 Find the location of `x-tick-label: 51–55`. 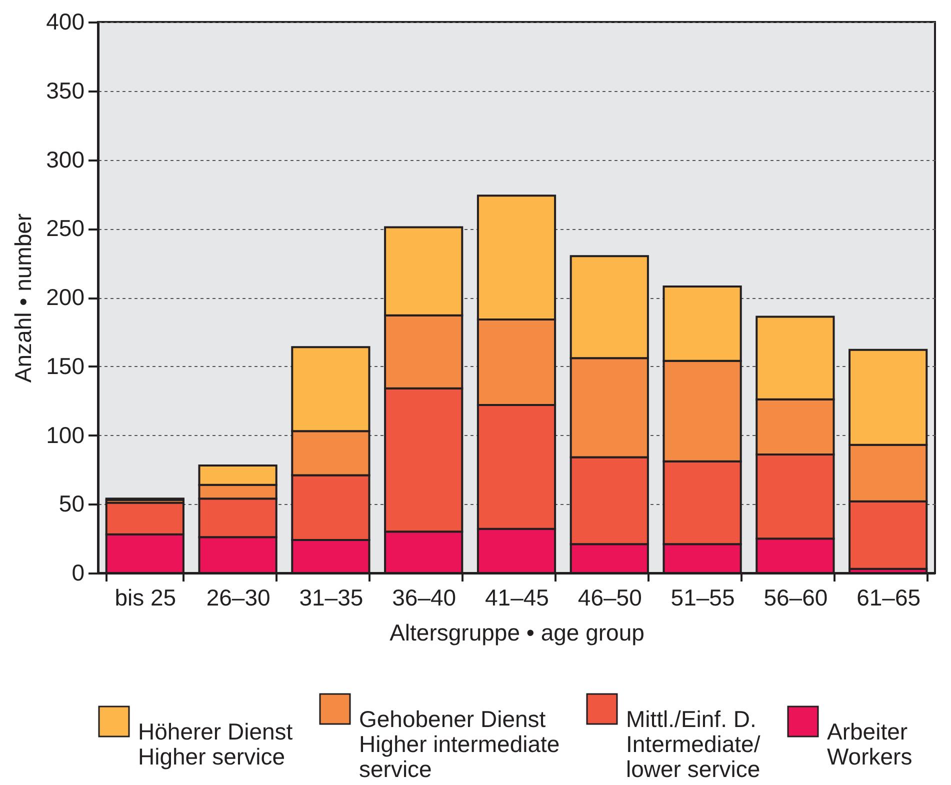

x-tick-label: 51–55 is located at coordinates (702, 597).